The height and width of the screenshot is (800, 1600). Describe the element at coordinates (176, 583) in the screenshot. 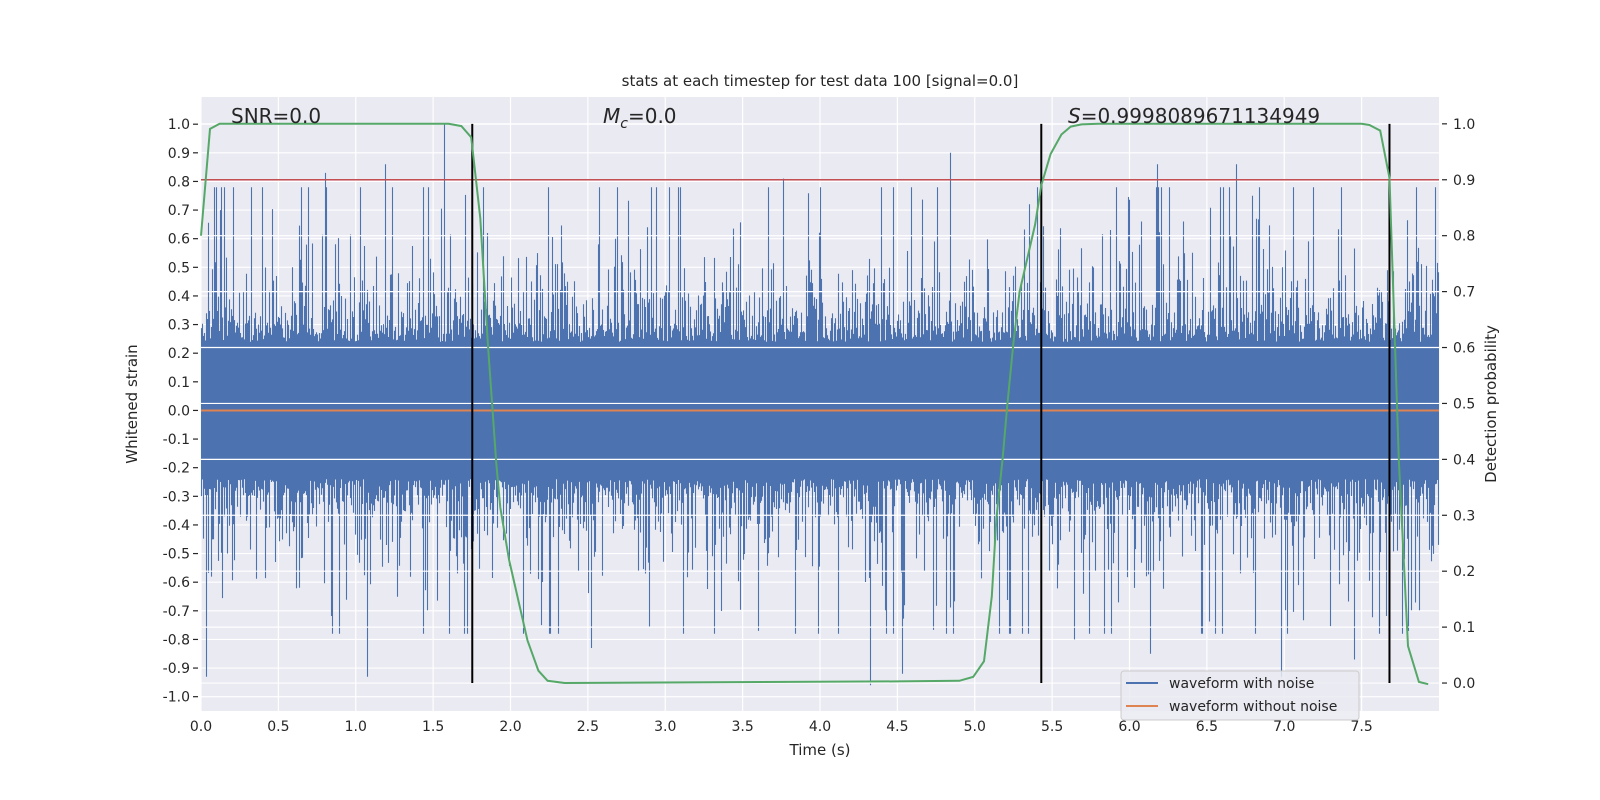

I see `y-tick-label: -0.6` at that location.